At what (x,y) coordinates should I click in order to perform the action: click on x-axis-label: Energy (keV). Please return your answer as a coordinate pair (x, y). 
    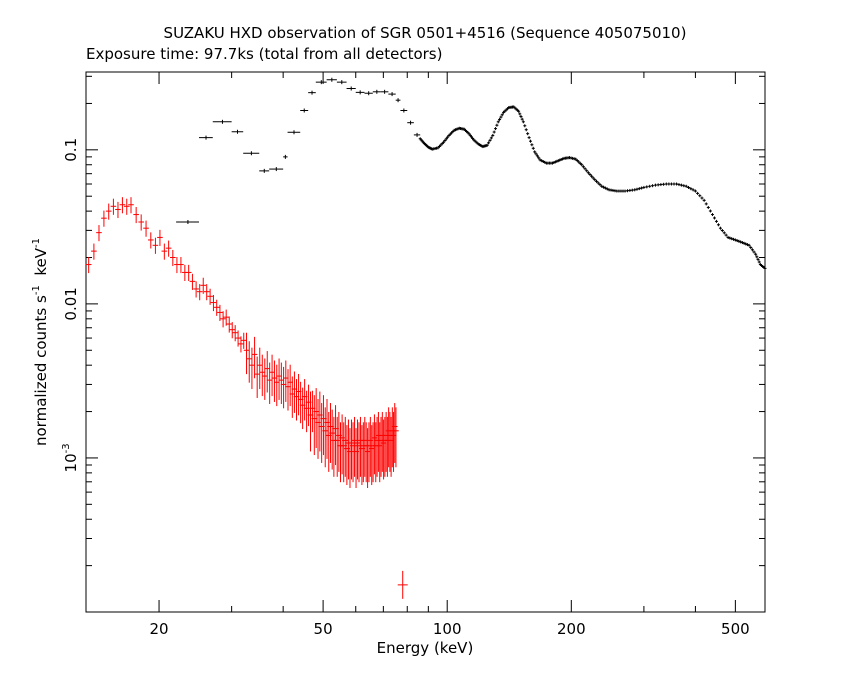
    Looking at the image, I should click on (425, 648).